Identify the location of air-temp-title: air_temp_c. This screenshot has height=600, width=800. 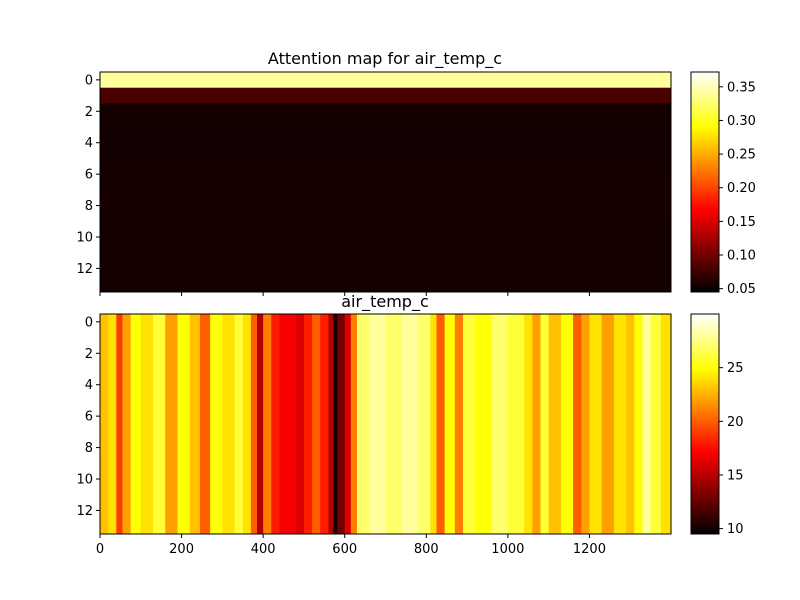
(384, 302).